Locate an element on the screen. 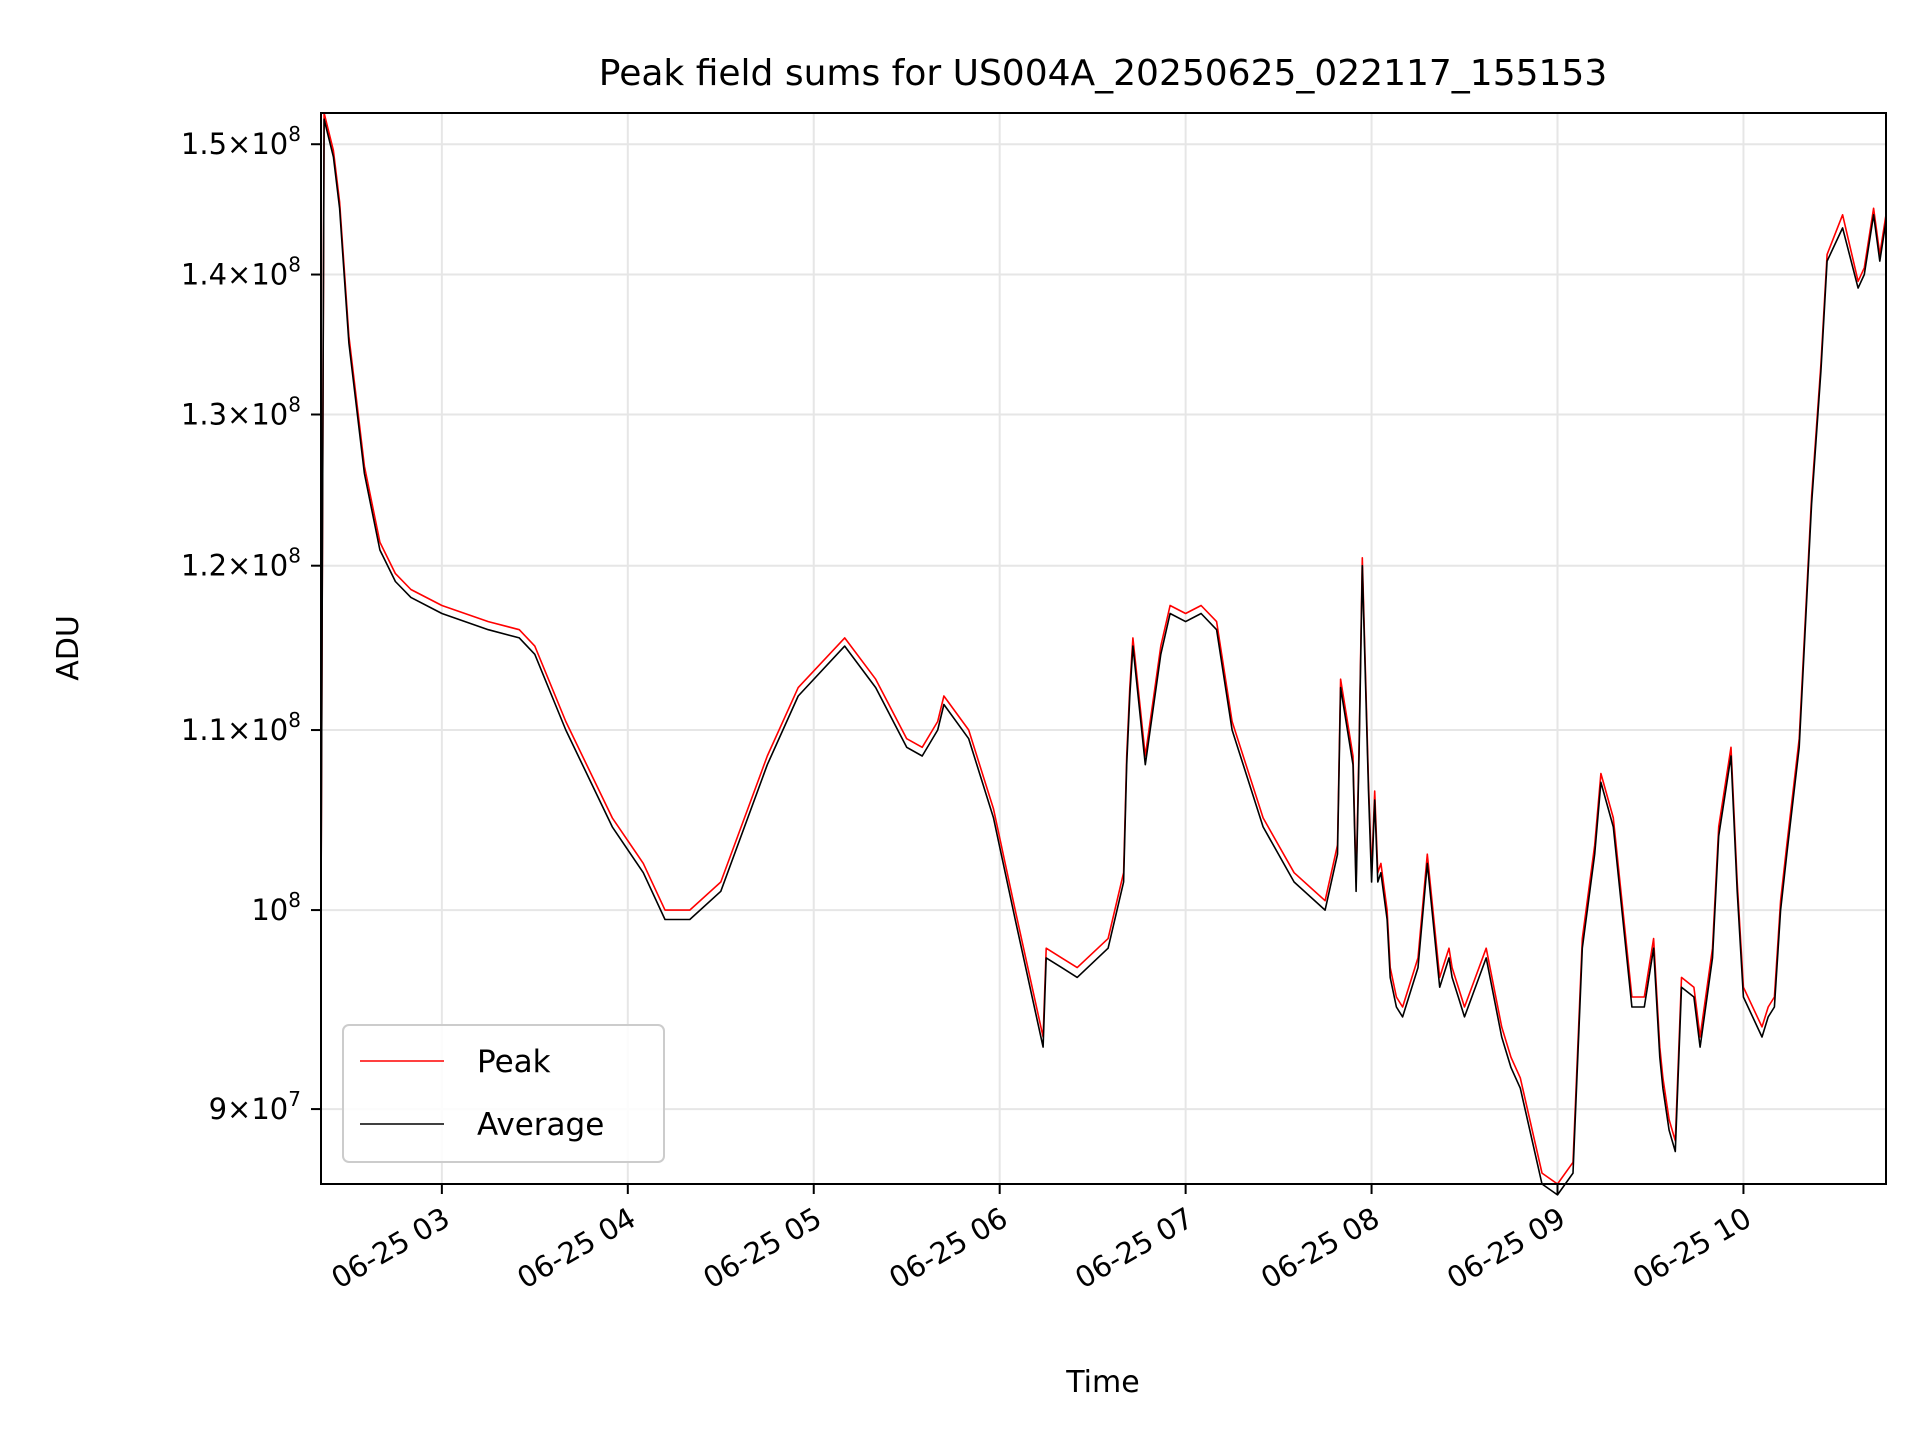  y-tick-label: 1.5×10⁸ is located at coordinates (241, 141).